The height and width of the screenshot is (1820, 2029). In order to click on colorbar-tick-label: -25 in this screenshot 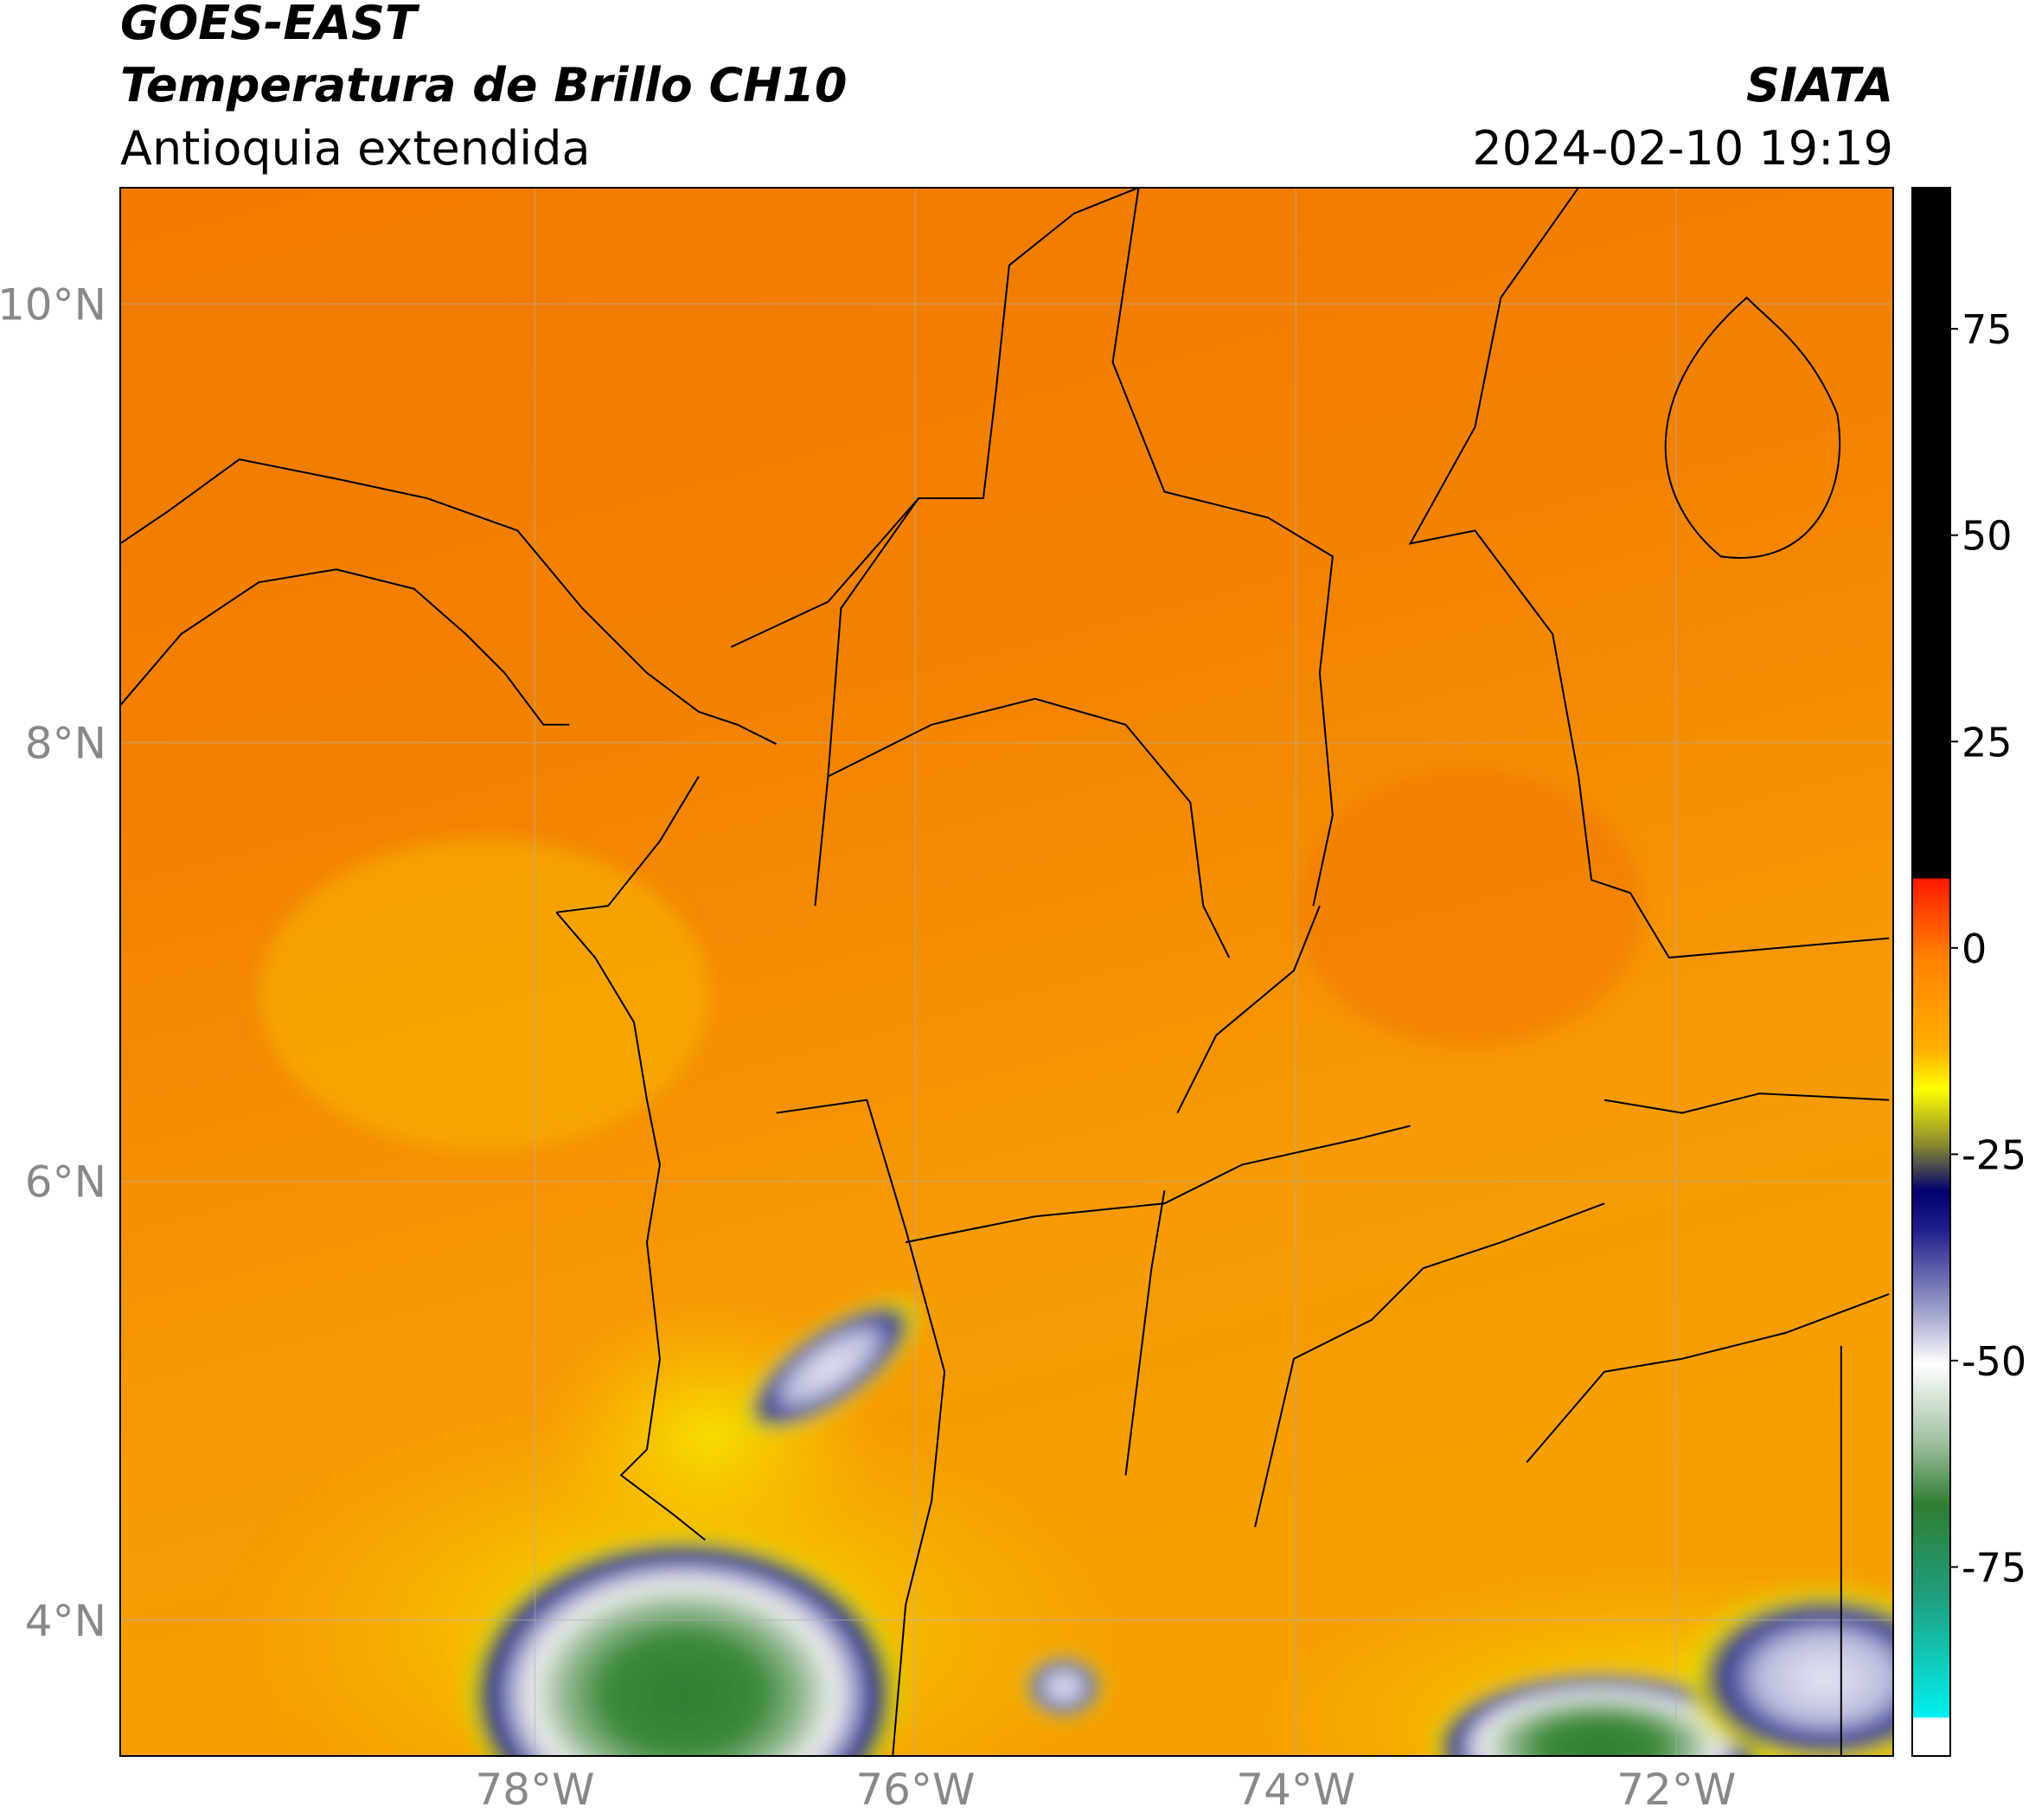, I will do `click(1994, 1154)`.